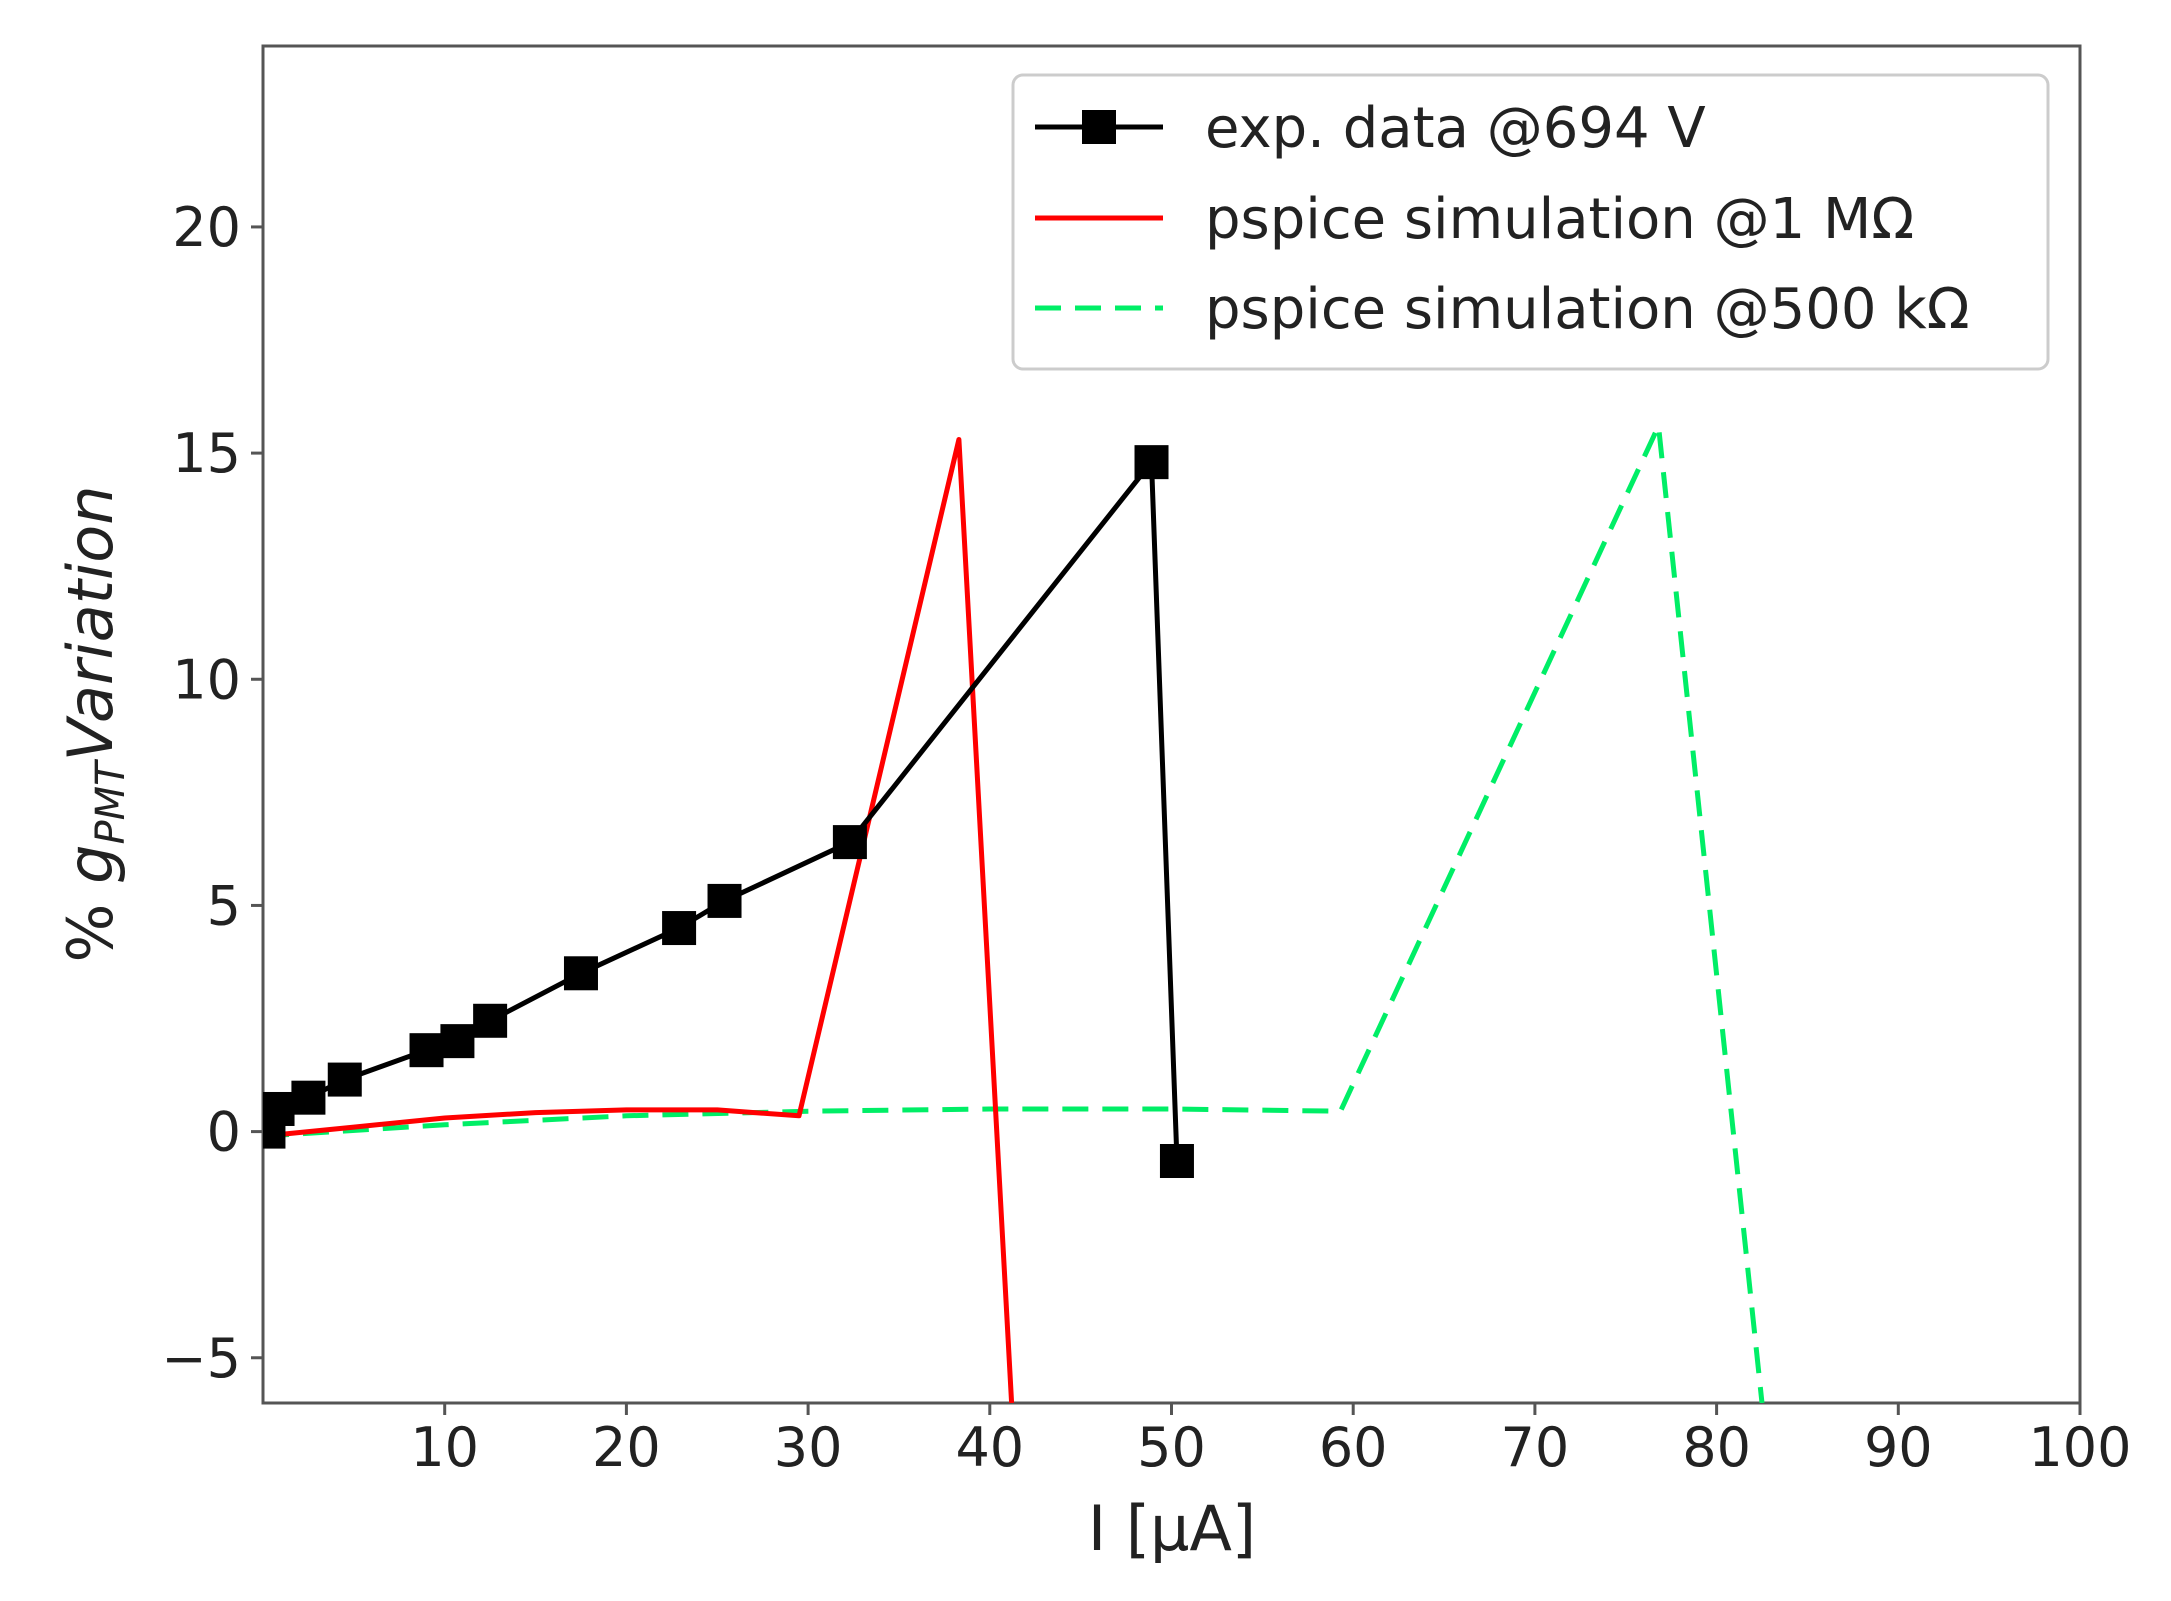 This screenshot has height=1601, width=2171. What do you see at coordinates (206, 227) in the screenshot?
I see `y-tick-label: 20` at bounding box center [206, 227].